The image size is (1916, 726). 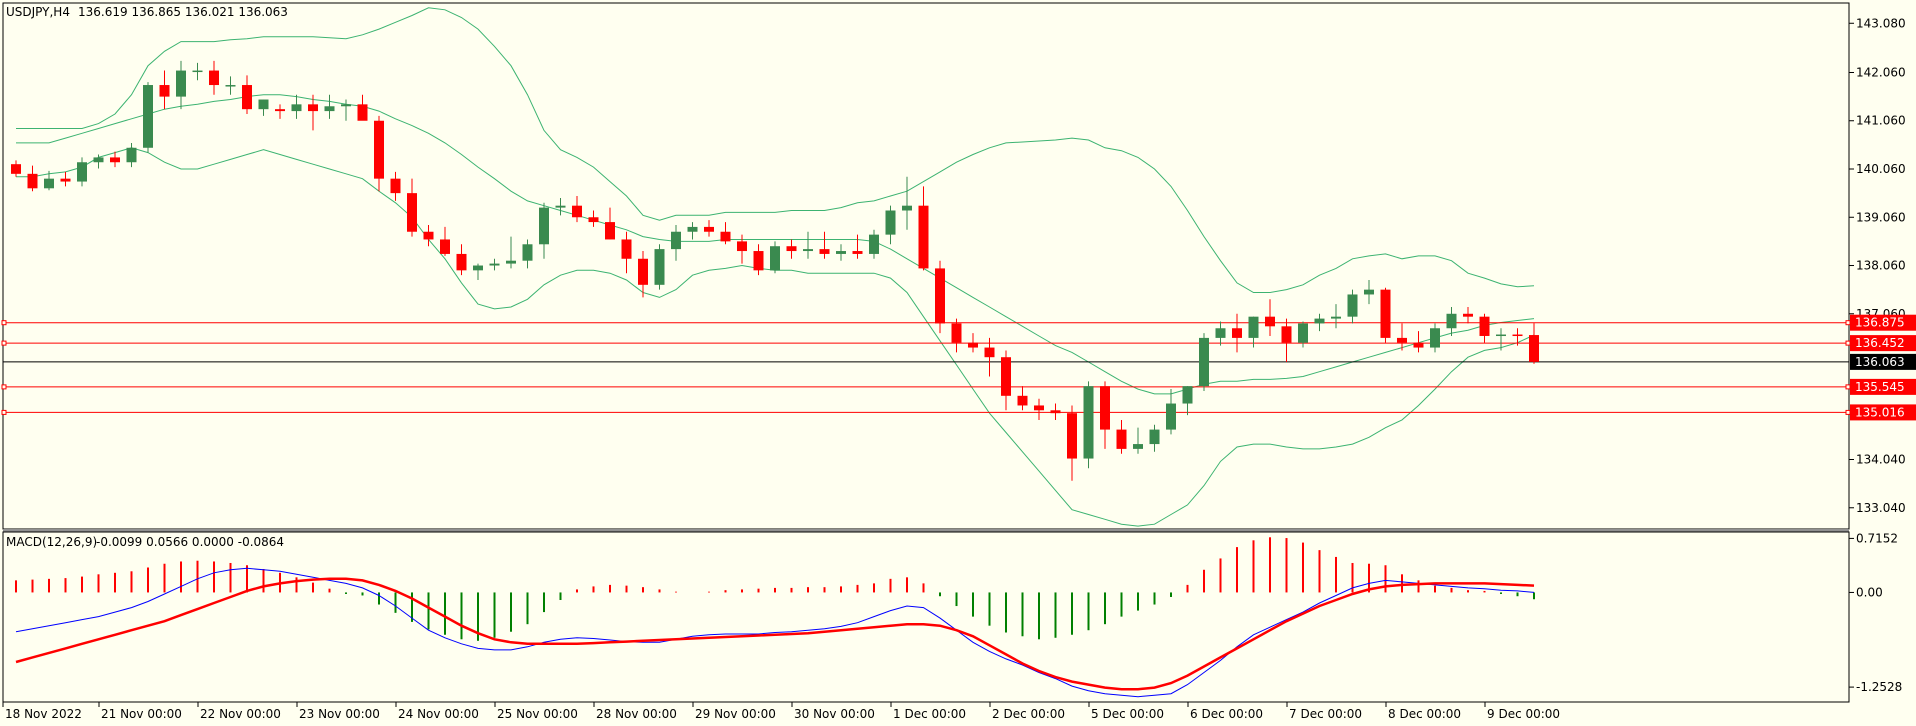 What do you see at coordinates (1028, 714) in the screenshot?
I see `time-tick-label: 2 Dec 00:00` at bounding box center [1028, 714].